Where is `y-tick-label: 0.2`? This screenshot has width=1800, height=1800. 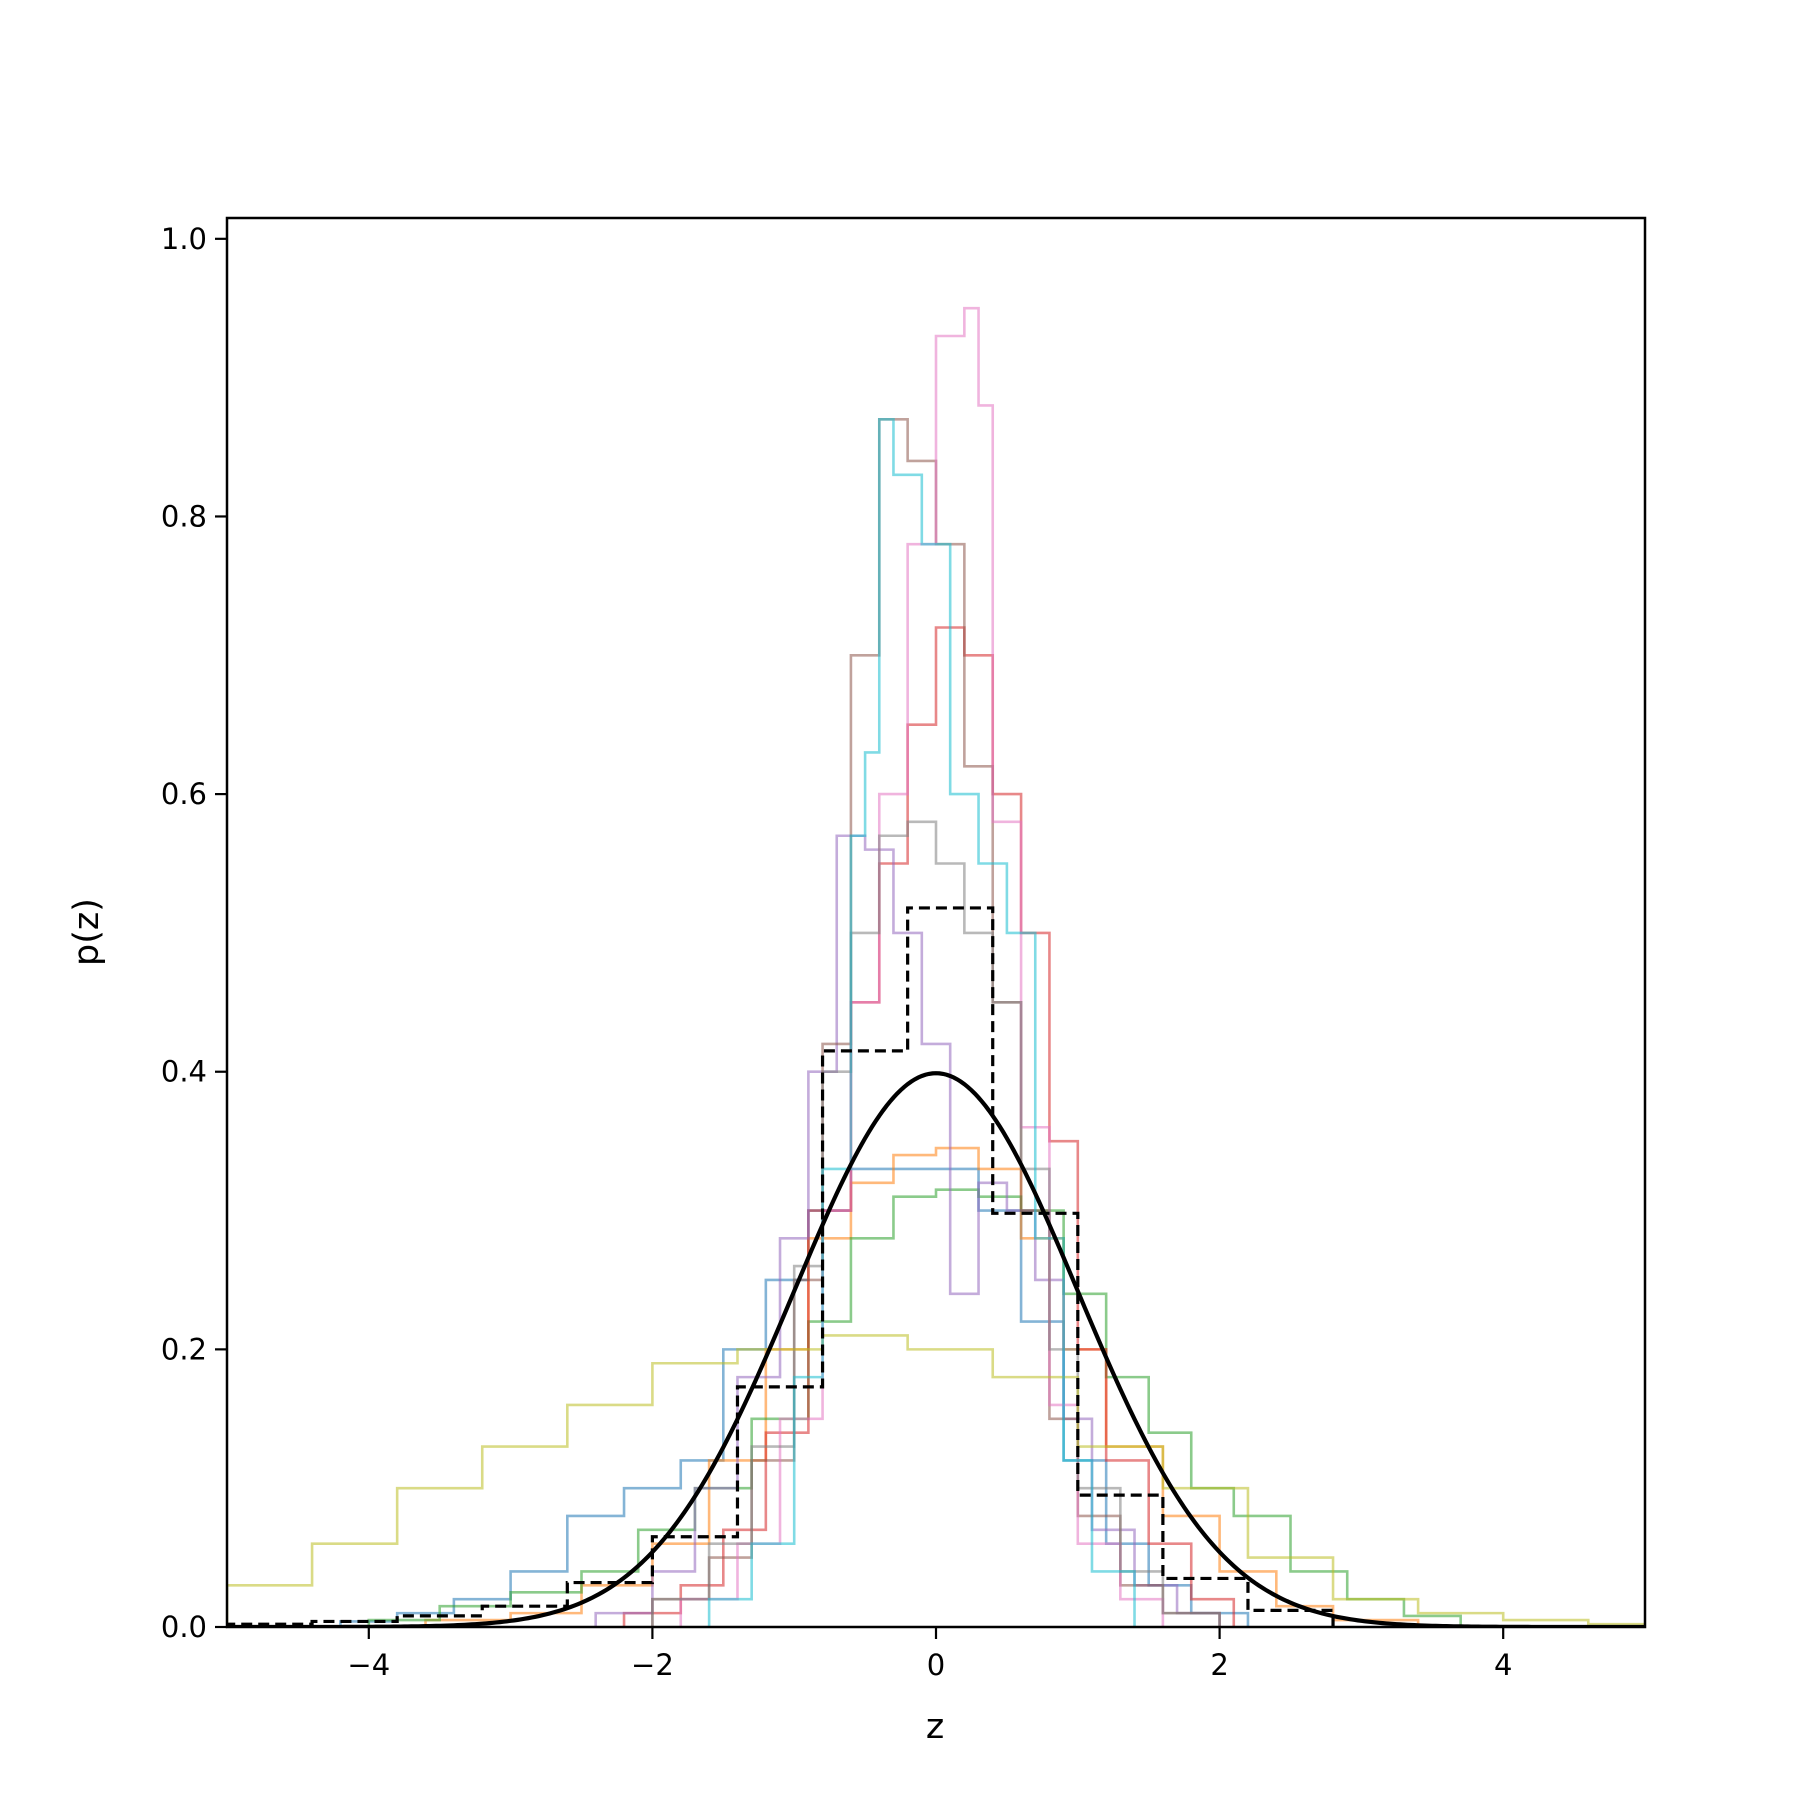 y-tick-label: 0.2 is located at coordinates (184, 1349).